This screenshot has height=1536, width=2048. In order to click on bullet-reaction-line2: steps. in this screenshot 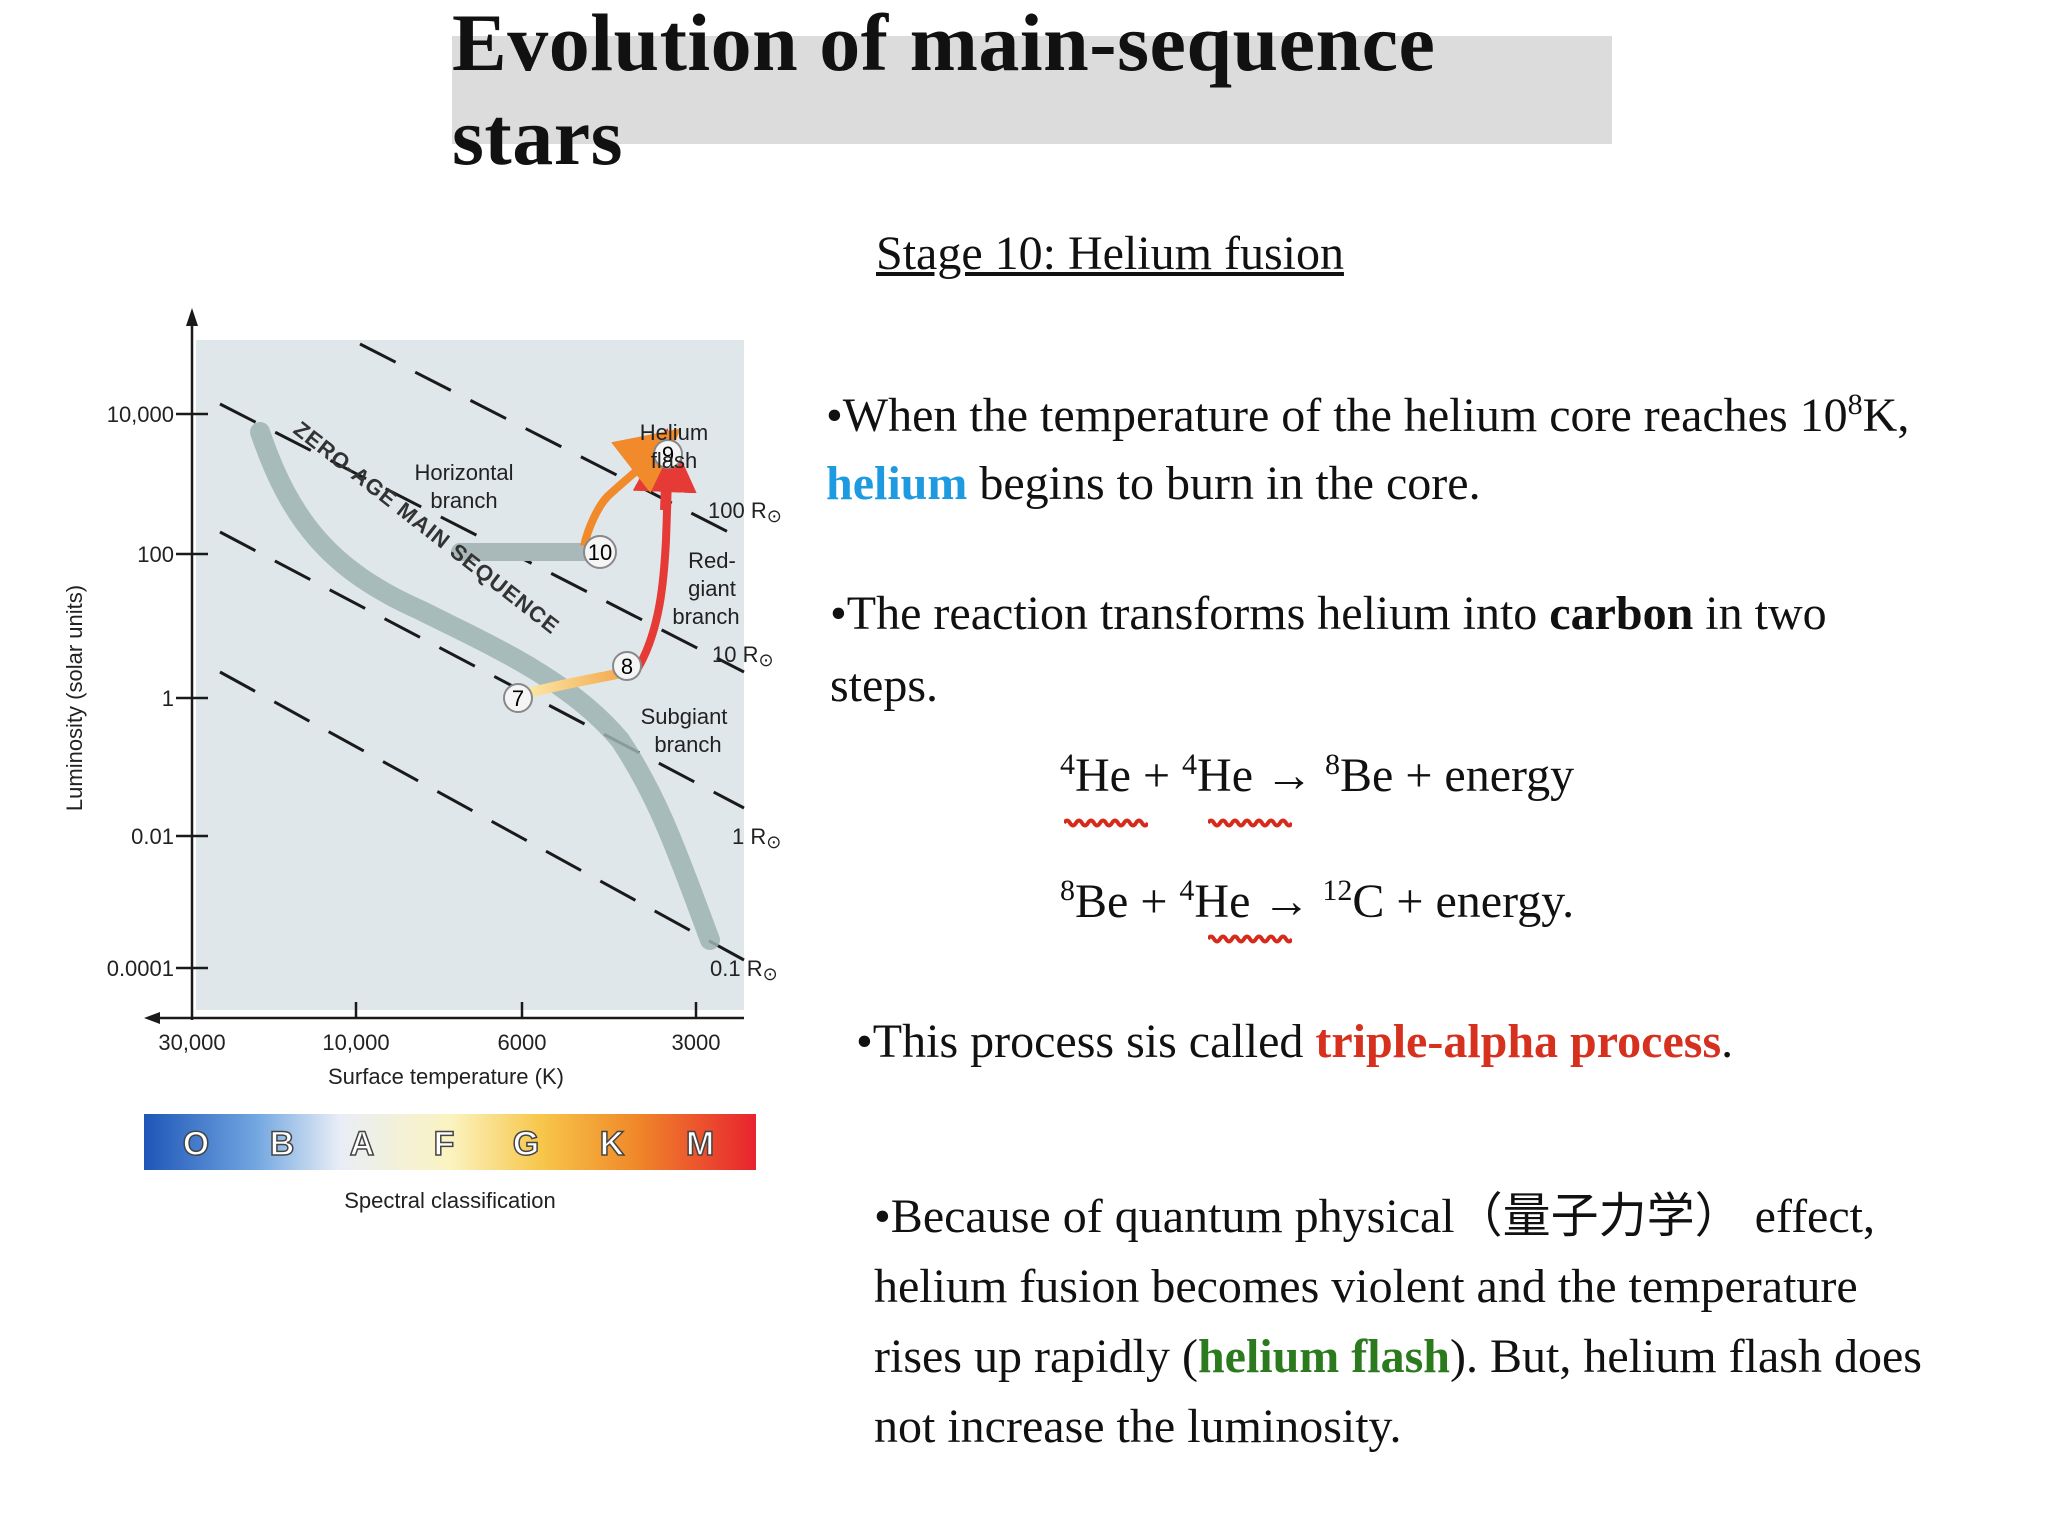, I will do `click(884, 685)`.